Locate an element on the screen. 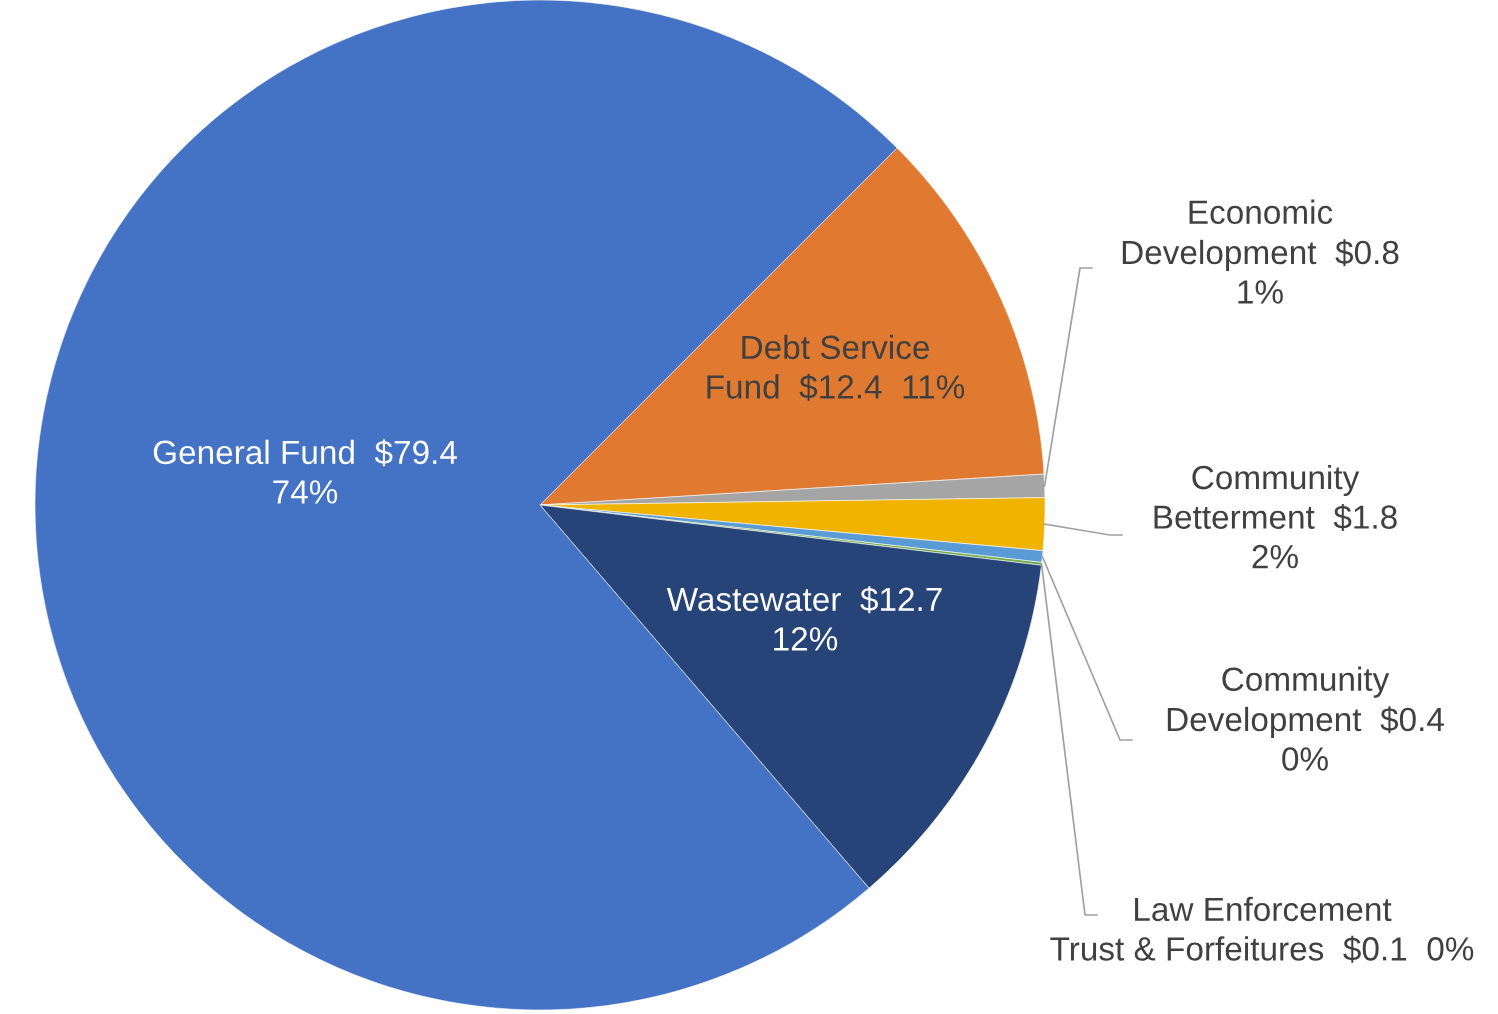 The width and height of the screenshot is (1498, 1014). slice-label: Debt Service Fund $12.4 11% is located at coordinates (836, 367).